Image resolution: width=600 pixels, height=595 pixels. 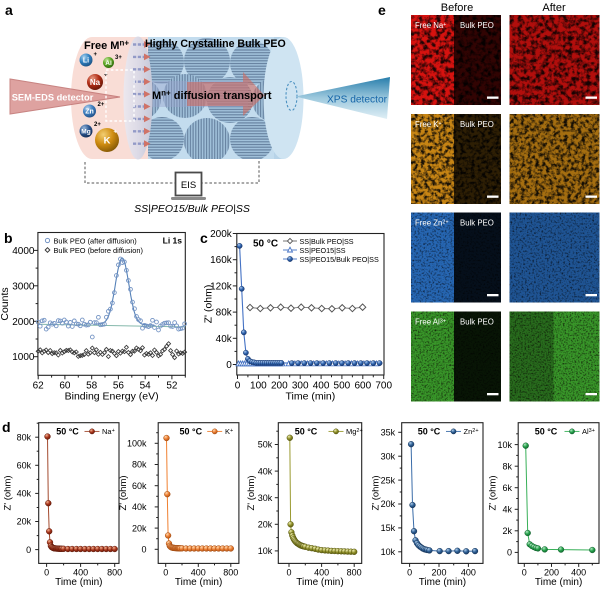 What do you see at coordinates (95, 82) in the screenshot?
I see `svg-text: Na` at bounding box center [95, 82].